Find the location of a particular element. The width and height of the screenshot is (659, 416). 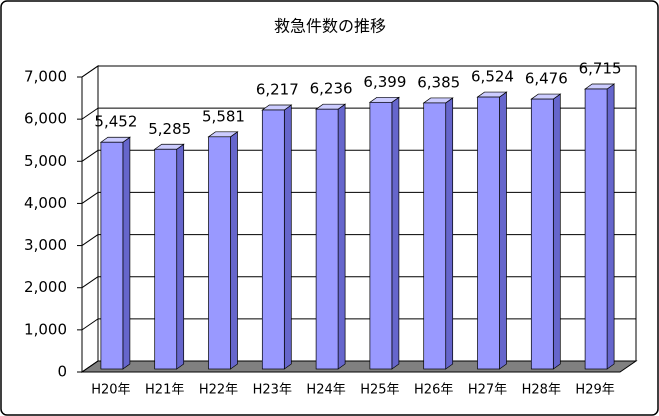

y-tick-label: 6,000 is located at coordinates (45, 119).